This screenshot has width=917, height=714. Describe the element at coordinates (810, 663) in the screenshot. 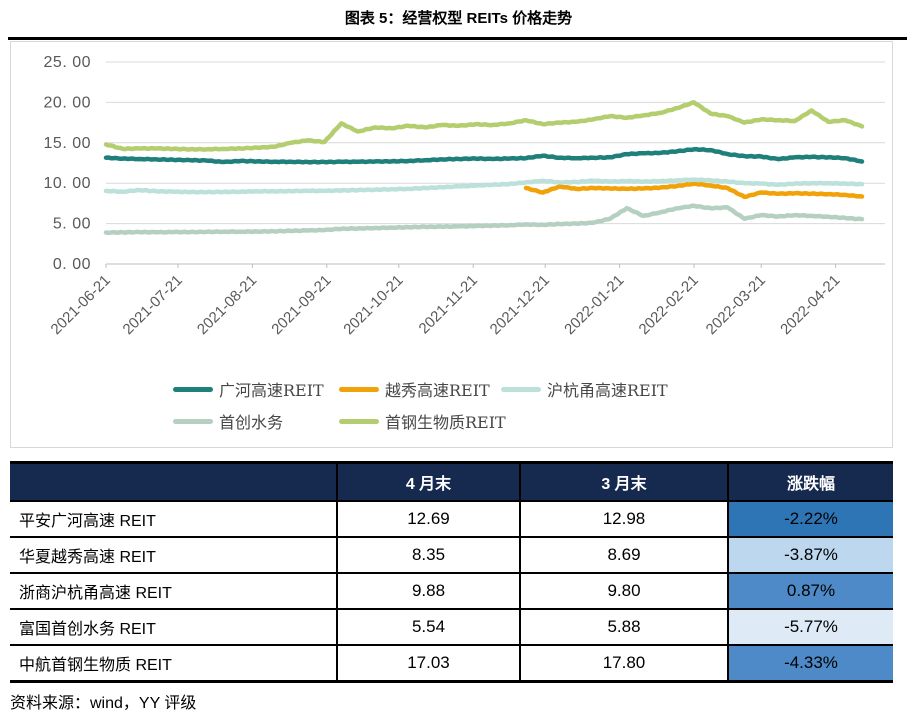

I see `change-cell: -4.33%` at that location.